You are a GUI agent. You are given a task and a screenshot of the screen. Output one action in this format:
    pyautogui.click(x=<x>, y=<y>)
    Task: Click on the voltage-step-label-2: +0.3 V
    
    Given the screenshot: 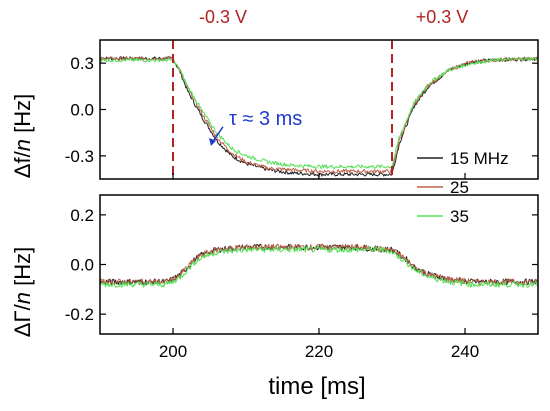 What is the action you would take?
    pyautogui.click(x=442, y=17)
    